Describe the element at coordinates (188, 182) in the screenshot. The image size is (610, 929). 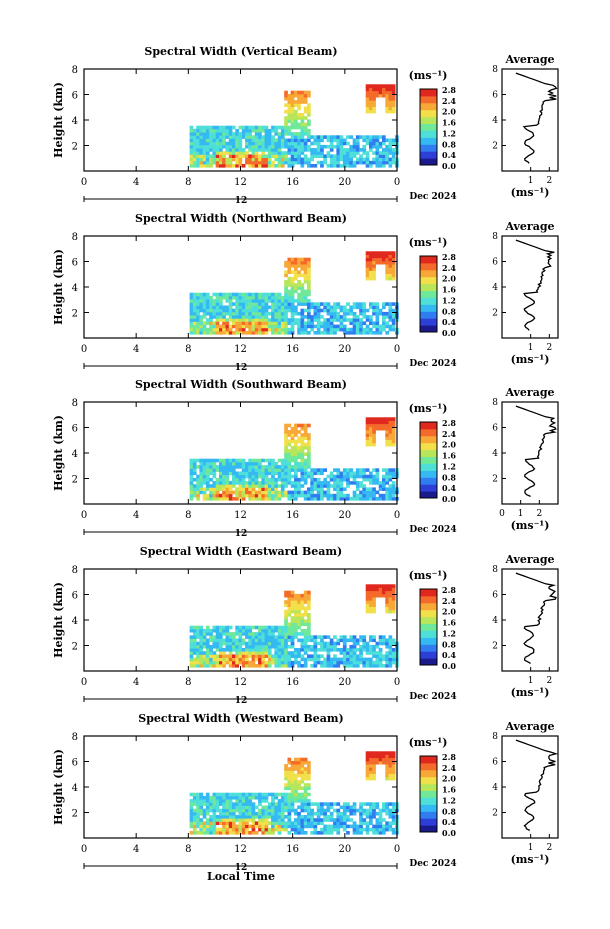
I see `x-tick-label: 8` at that location.